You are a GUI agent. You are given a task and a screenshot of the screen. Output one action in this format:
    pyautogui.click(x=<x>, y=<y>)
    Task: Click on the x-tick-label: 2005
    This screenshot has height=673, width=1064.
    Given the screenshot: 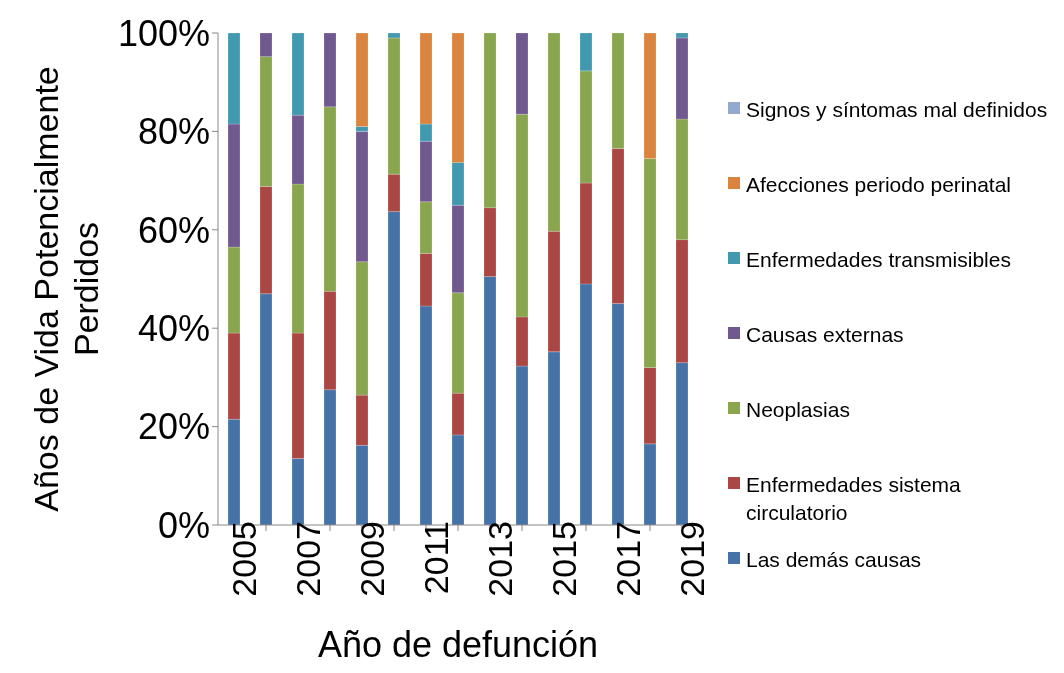 What is the action you would take?
    pyautogui.click(x=244, y=559)
    